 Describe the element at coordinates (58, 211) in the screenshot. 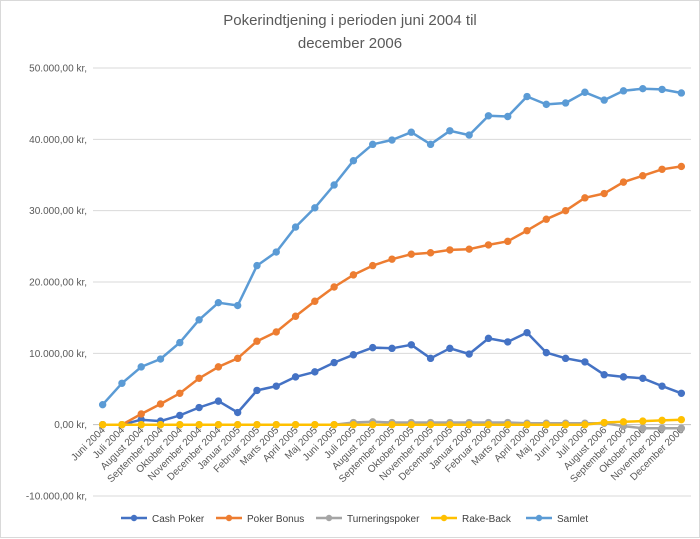

I see `y-tick-label: 30.000,00 kr,` at that location.